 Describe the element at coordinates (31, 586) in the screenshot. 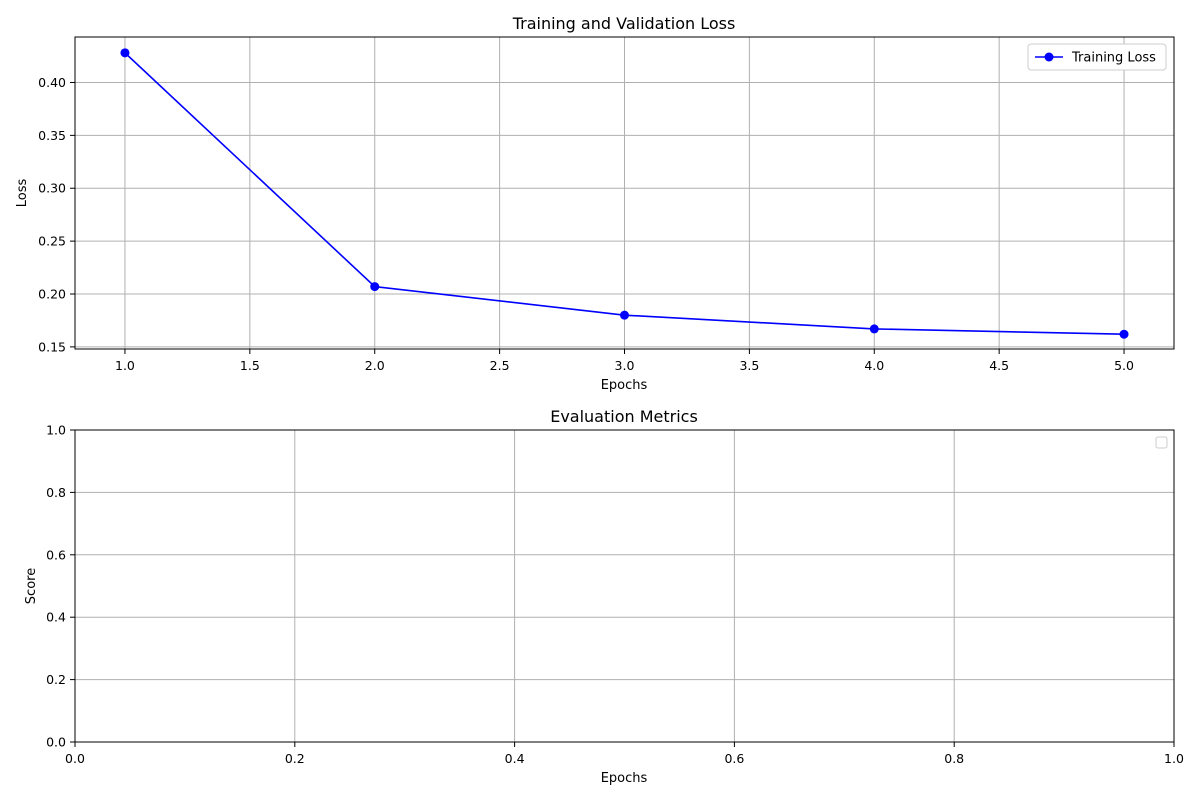

I see `y-axis-label: Score` at that location.